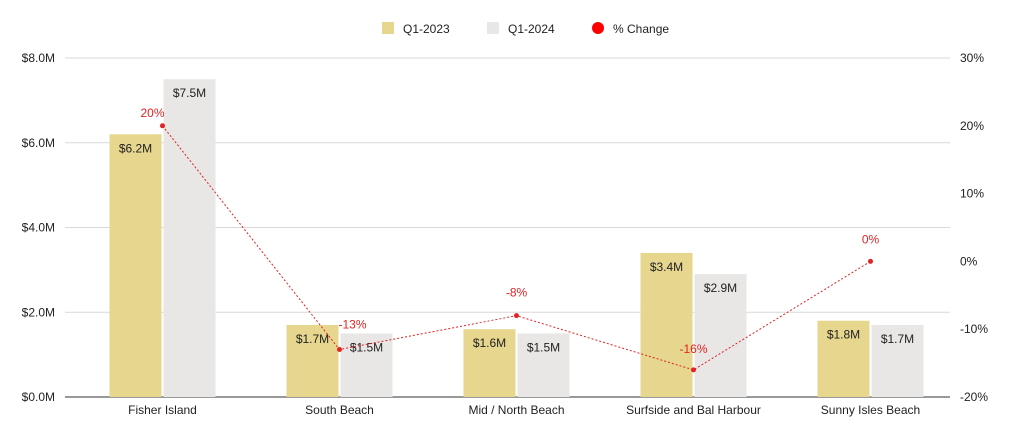 The width and height of the screenshot is (1012, 444). Describe the element at coordinates (135, 148) in the screenshot. I see `bar-data-label: $6.2M` at that location.